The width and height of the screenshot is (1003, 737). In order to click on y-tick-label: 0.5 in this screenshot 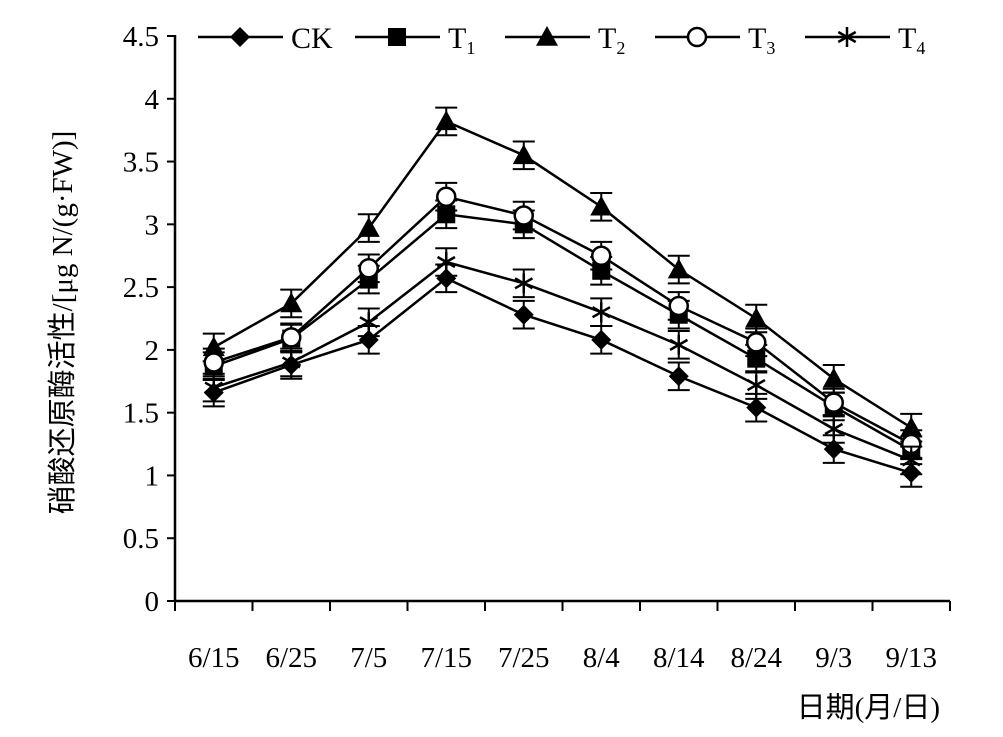, I will do `click(141, 539)`.